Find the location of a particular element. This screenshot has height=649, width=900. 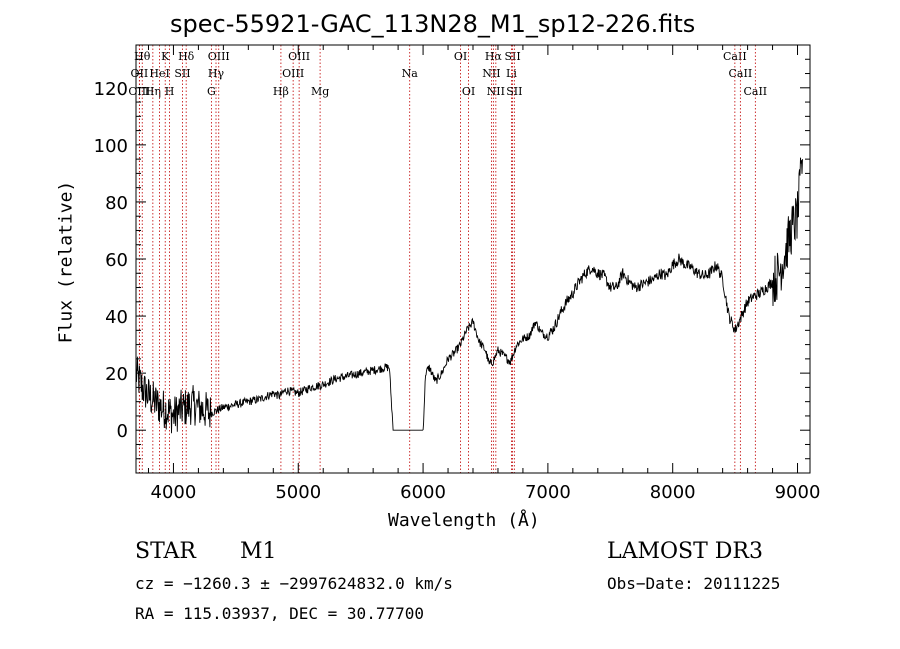

line-label-15: Mg is located at coordinates (320, 91).